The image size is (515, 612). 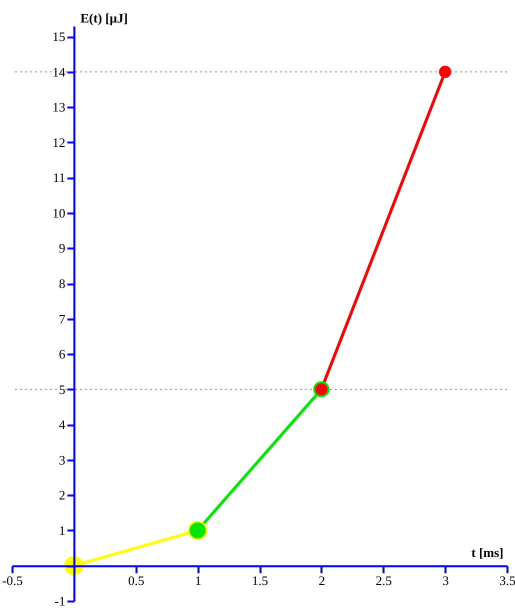 I want to click on y-tick-label: 7, so click(x=62, y=318).